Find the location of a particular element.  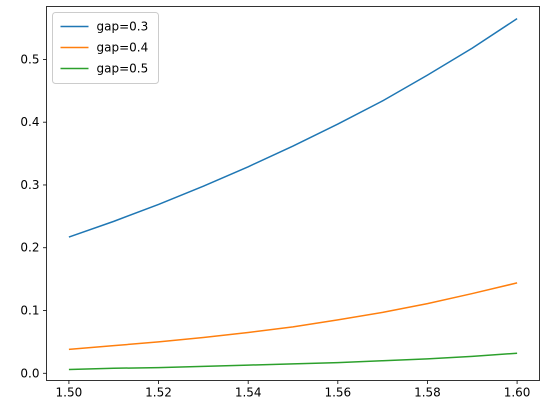

x-tick-label: 1.50 is located at coordinates (69, 393).